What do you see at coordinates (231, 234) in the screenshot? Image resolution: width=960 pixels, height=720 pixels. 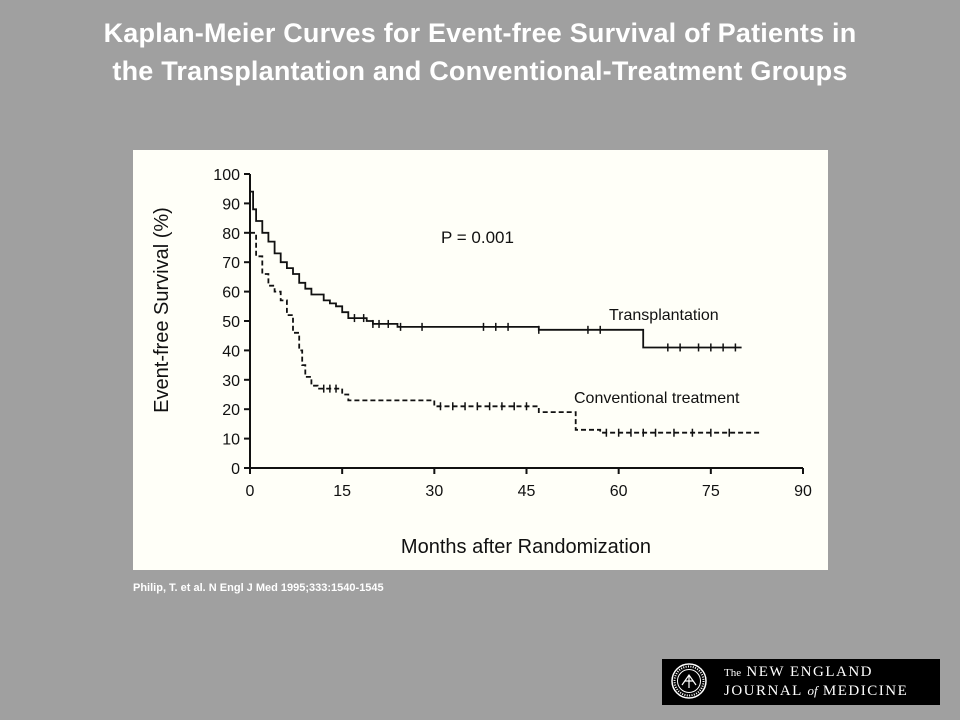 I see `y-tick-label: 80` at bounding box center [231, 234].